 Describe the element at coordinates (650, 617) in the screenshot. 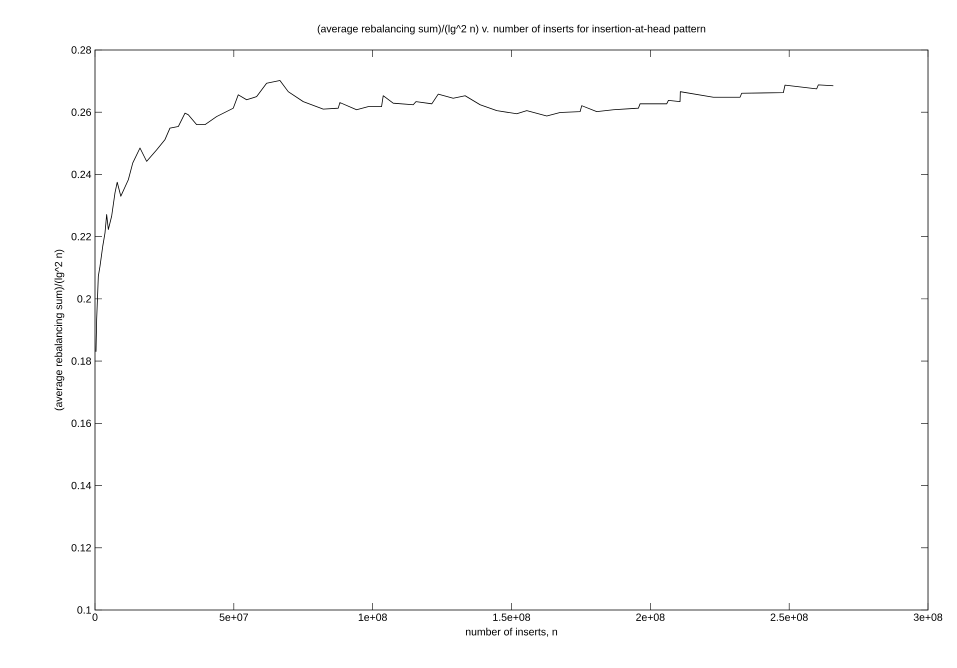

I see `x-tick-label: 2e+08` at that location.